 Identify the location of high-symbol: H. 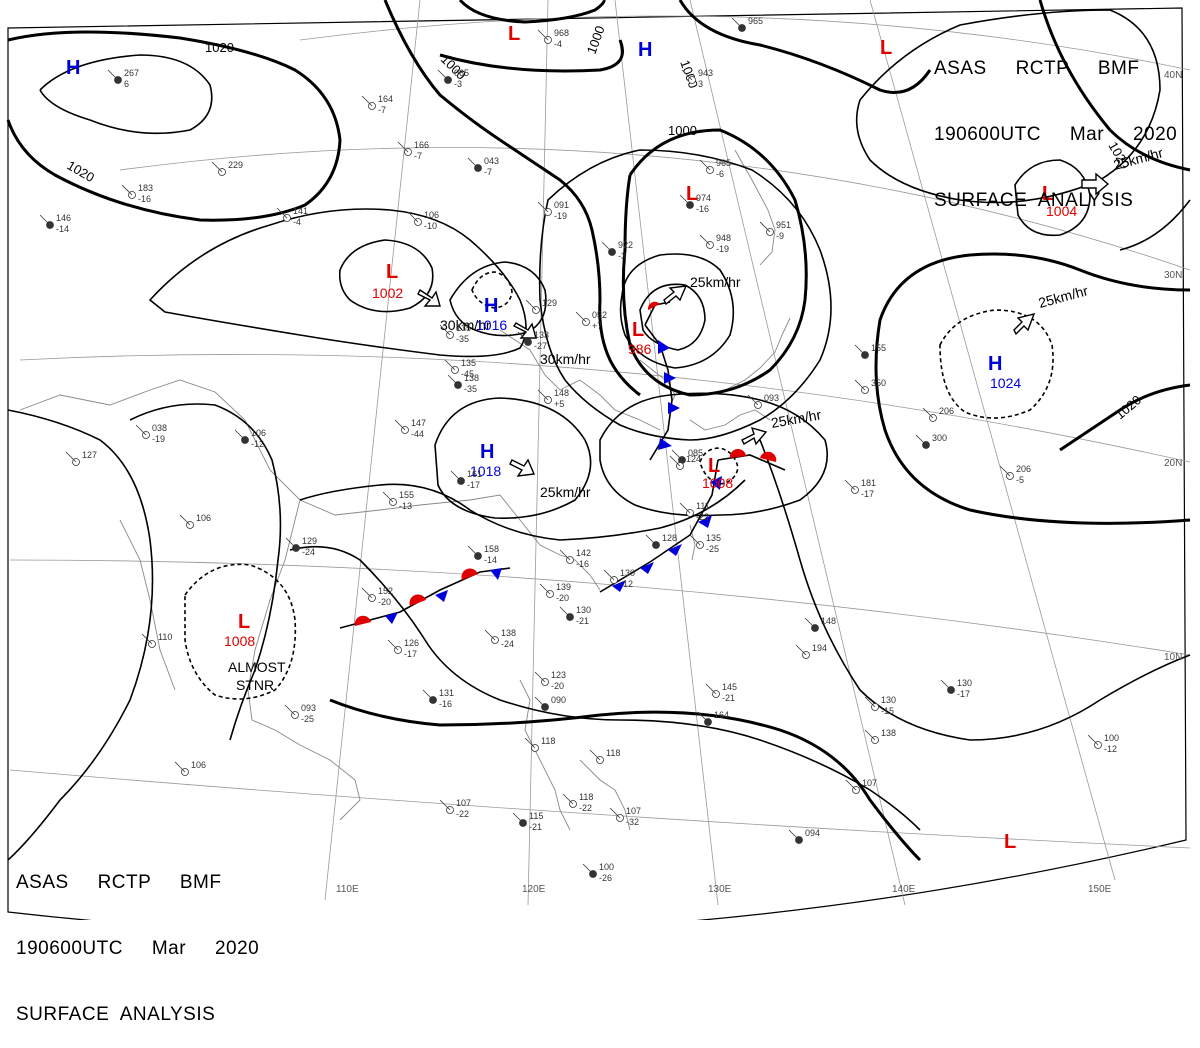
(995, 364).